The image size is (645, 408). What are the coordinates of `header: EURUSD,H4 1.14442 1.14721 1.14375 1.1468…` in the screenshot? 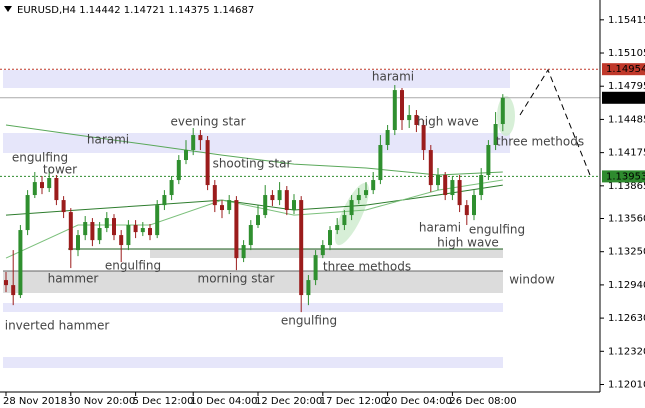 It's located at (135, 10).